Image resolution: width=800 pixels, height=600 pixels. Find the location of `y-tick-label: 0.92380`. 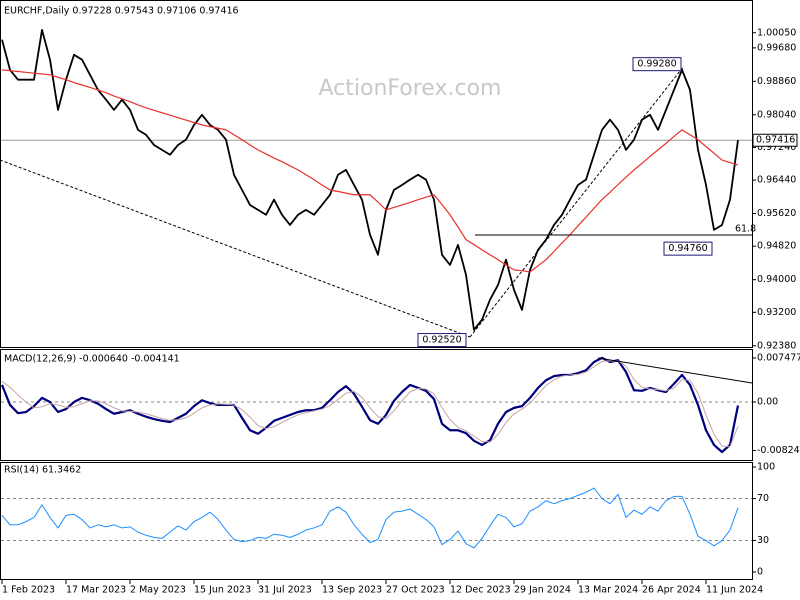

y-tick-label: 0.92380 is located at coordinates (776, 345).